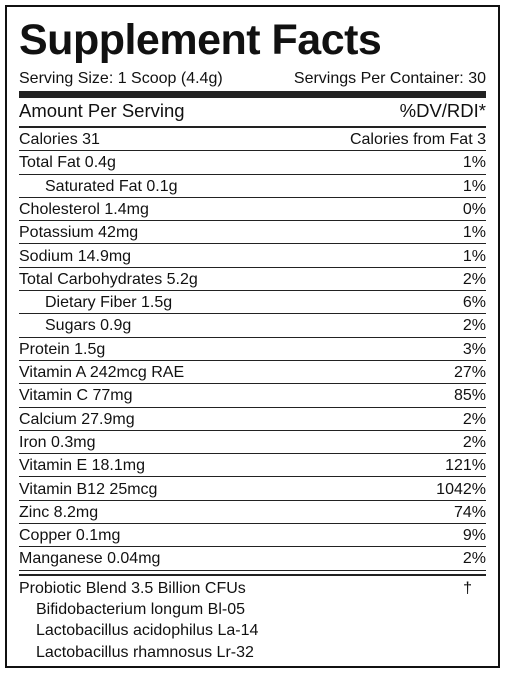  Describe the element at coordinates (59, 512) in the screenshot. I see `nutrient-label: Zinc 8.2mg` at that location.